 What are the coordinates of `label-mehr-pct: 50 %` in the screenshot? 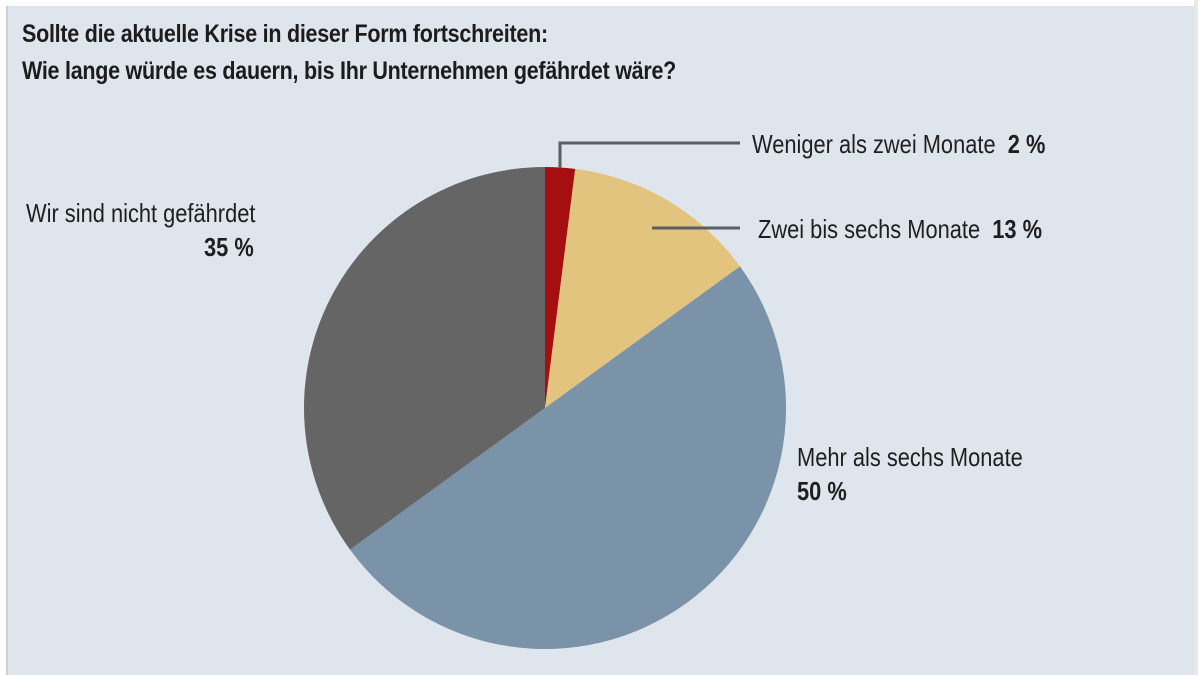 It's located at (822, 491).